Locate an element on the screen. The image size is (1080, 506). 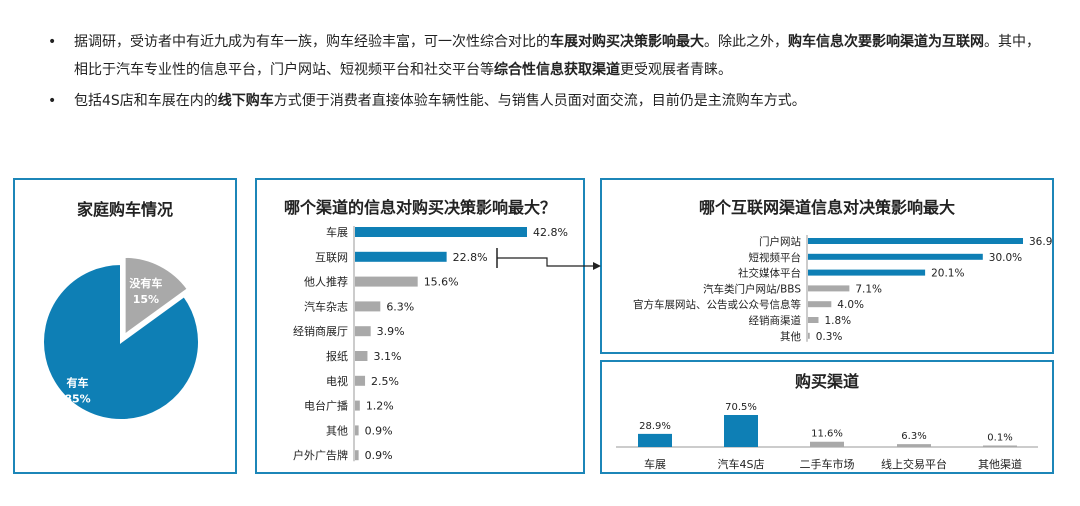
pie-slice-label: 有车 is located at coordinates (78, 382).